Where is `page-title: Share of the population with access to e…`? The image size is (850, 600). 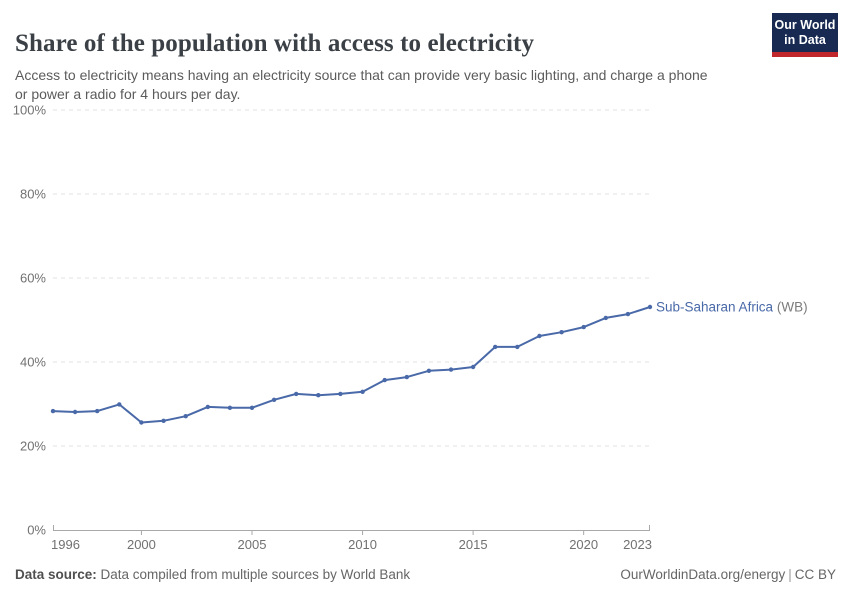
page-title: Share of the population with access to e… is located at coordinates (275, 43).